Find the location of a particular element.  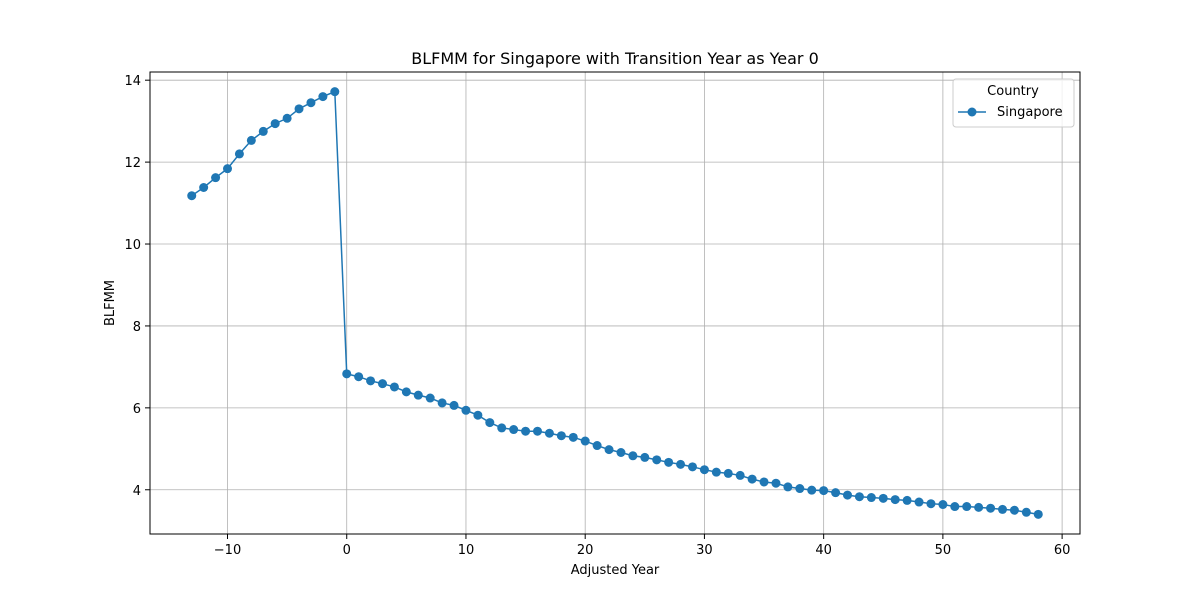

legend-marker is located at coordinates (972, 112).